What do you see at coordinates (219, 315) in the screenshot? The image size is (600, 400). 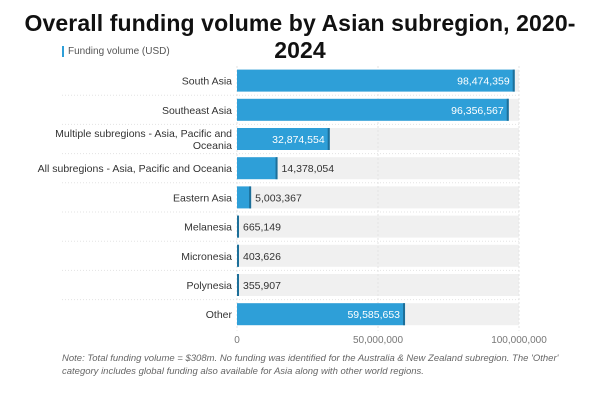 I see `category-label: Other` at bounding box center [219, 315].